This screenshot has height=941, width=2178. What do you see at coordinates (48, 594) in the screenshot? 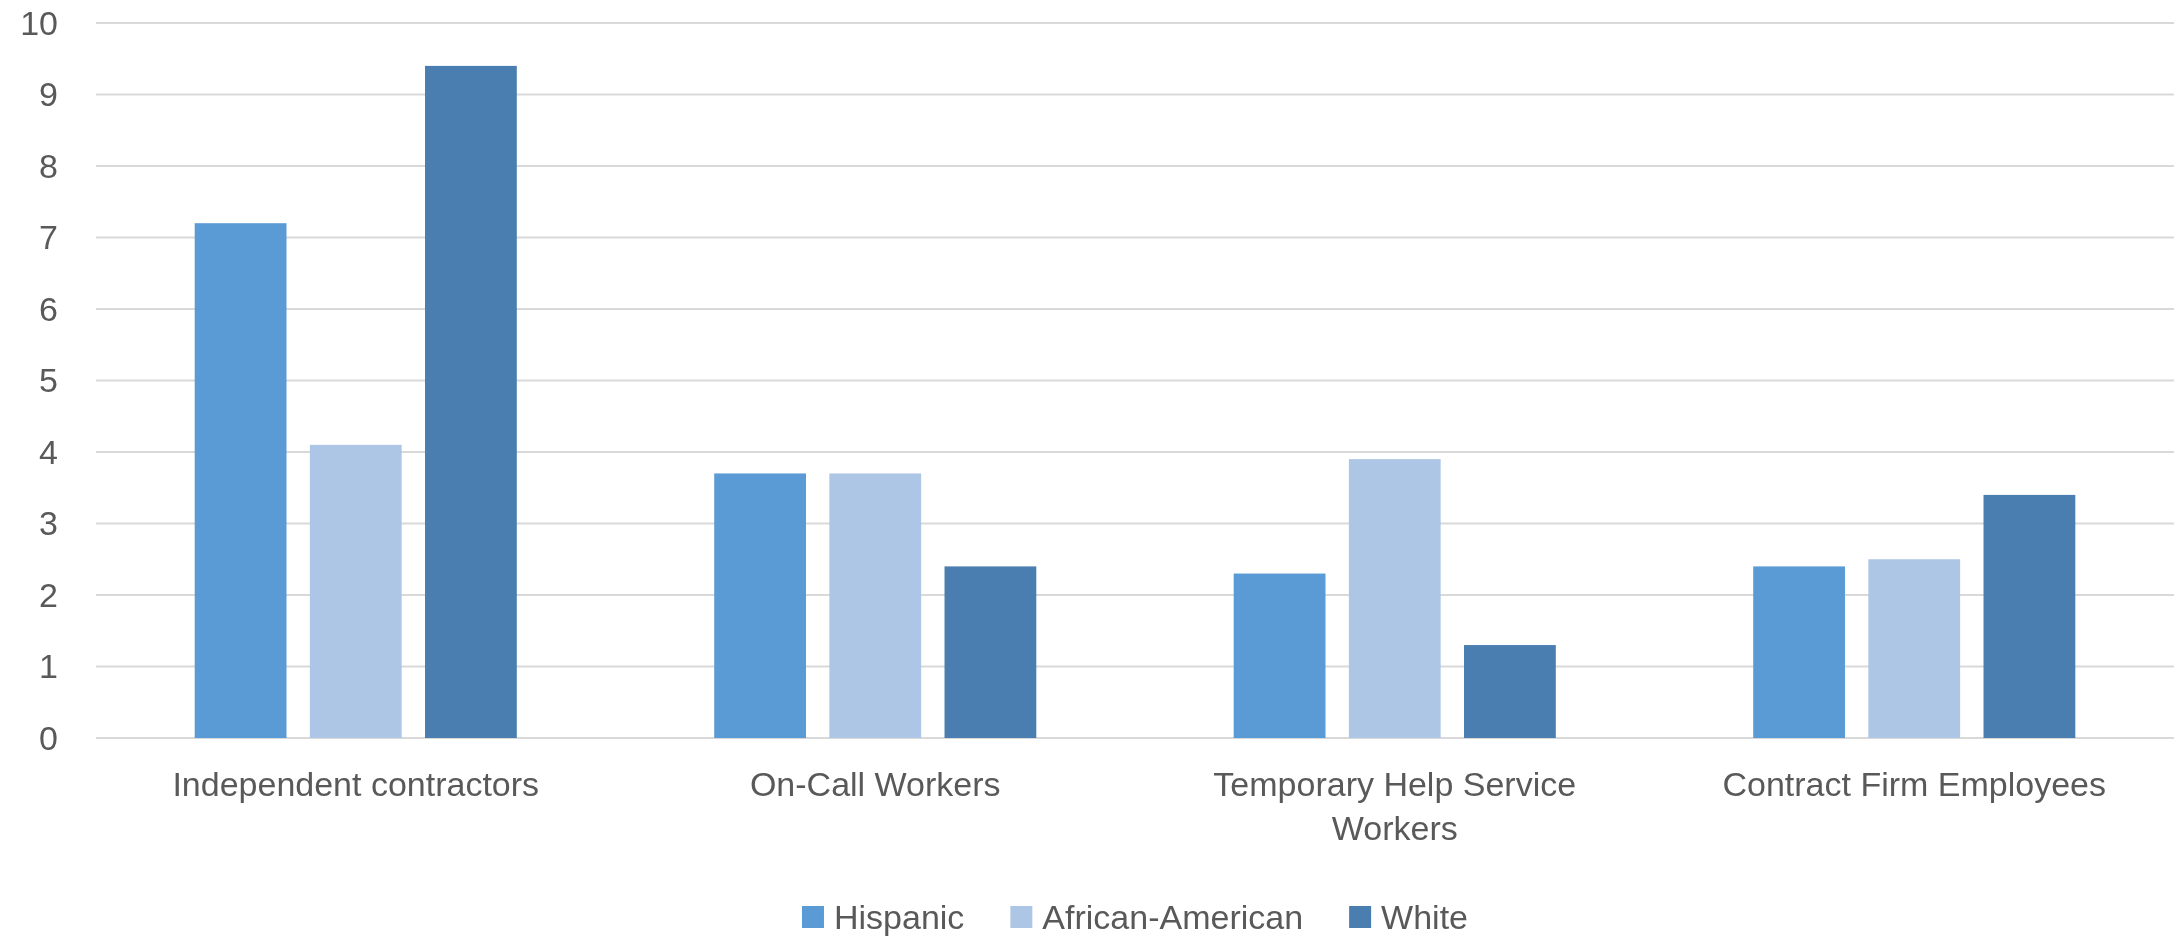
I see `y-tick-label: 2` at bounding box center [48, 594].